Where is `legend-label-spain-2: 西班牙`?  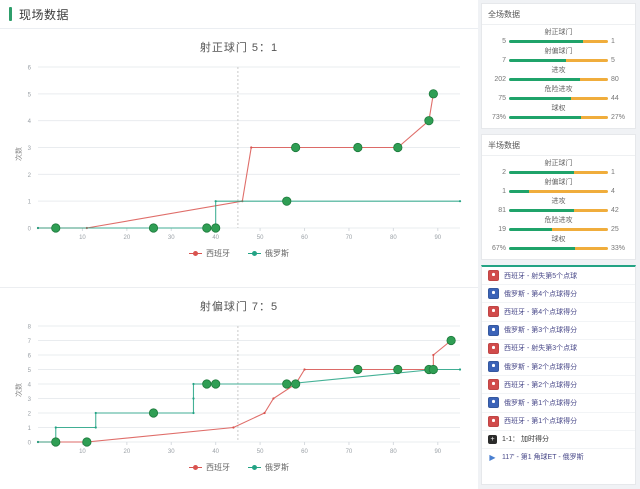 legend-label-spain-2: 西班牙 is located at coordinates (218, 467).